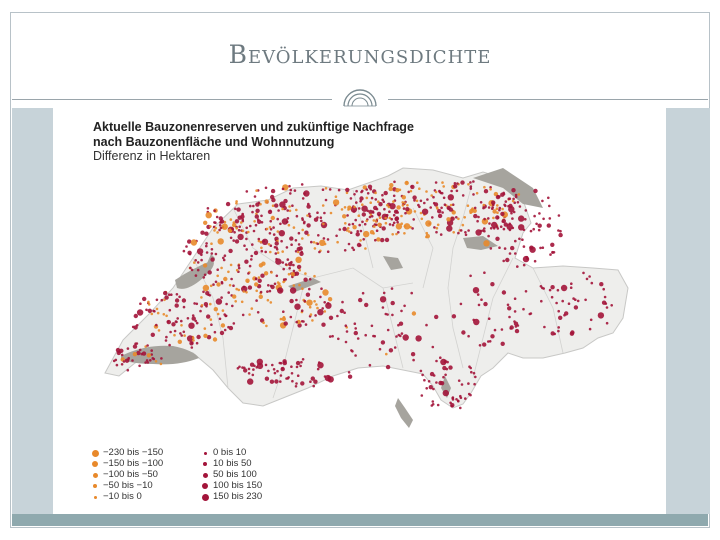  What do you see at coordinates (152, 156) in the screenshot?
I see `map-heading-line3: Differenz in Hektaren` at bounding box center [152, 156].